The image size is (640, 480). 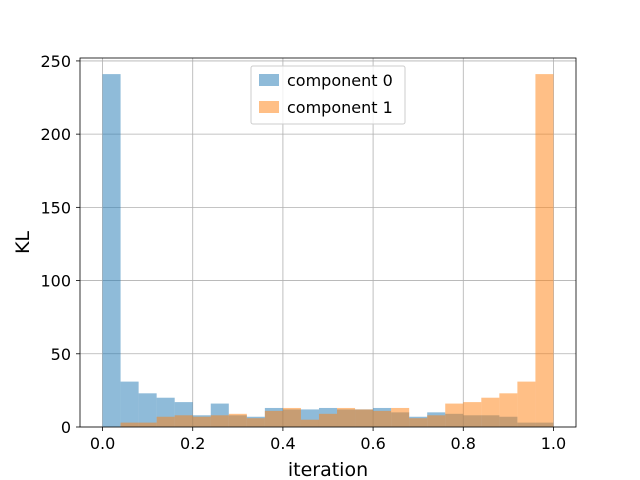 What do you see at coordinates (192, 443) in the screenshot?
I see `x-tick-label: 0.2` at bounding box center [192, 443].